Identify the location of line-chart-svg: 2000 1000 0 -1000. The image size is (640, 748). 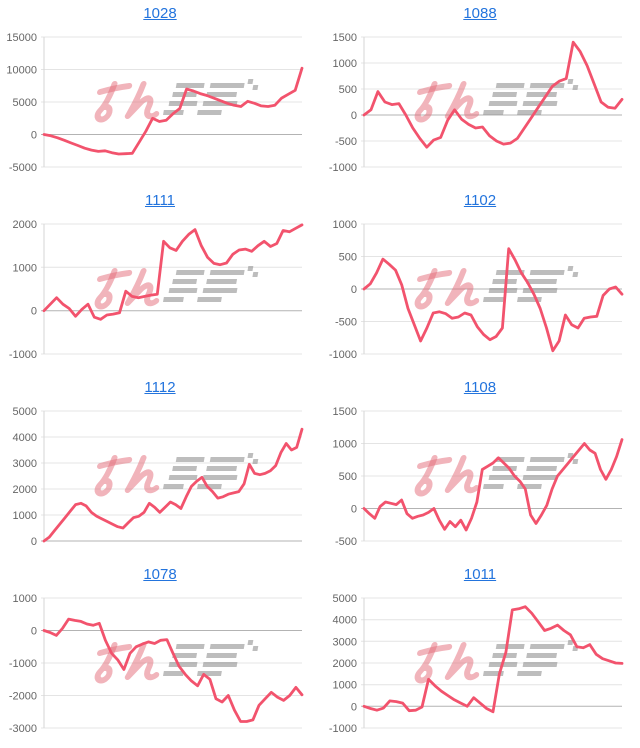
(156, 290).